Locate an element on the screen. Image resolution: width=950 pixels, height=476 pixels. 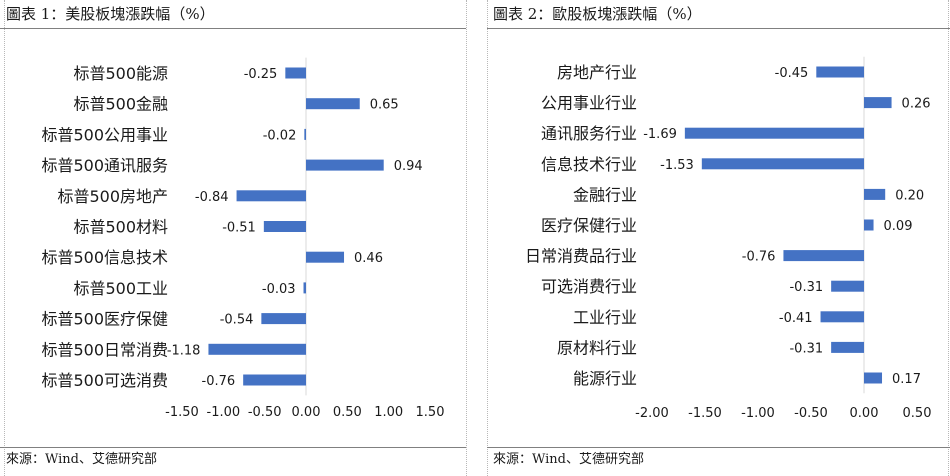
data-label: -0.84 is located at coordinates (212, 197).